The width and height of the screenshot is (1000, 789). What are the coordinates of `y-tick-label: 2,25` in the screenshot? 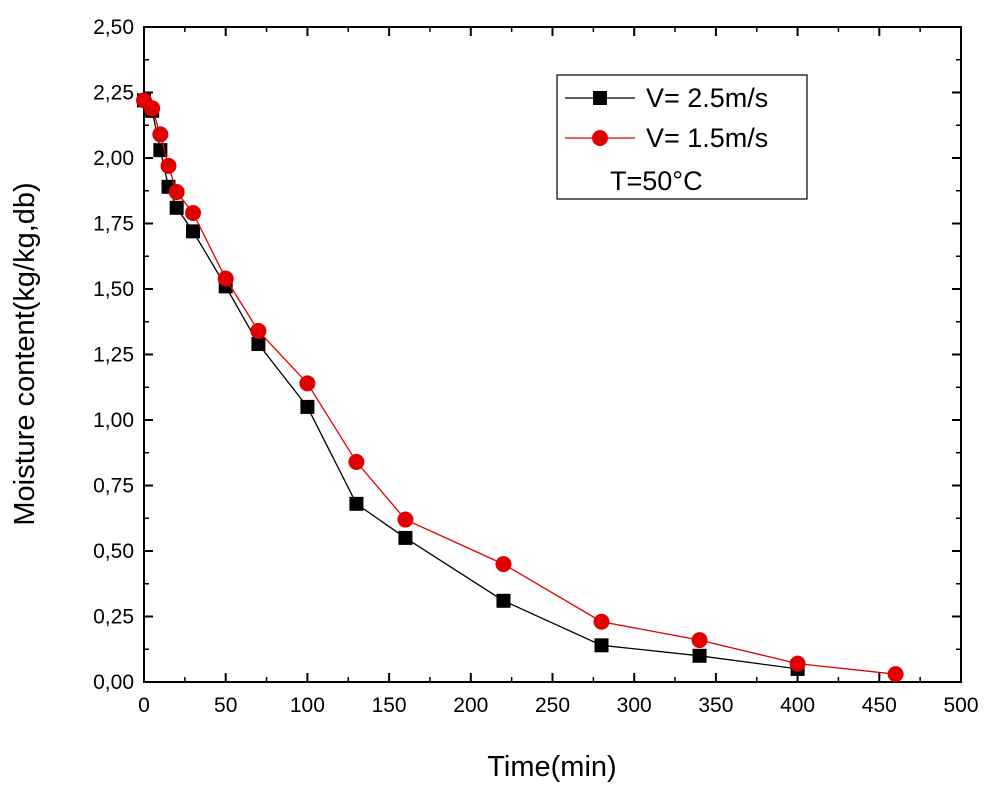 It's located at (113, 93).